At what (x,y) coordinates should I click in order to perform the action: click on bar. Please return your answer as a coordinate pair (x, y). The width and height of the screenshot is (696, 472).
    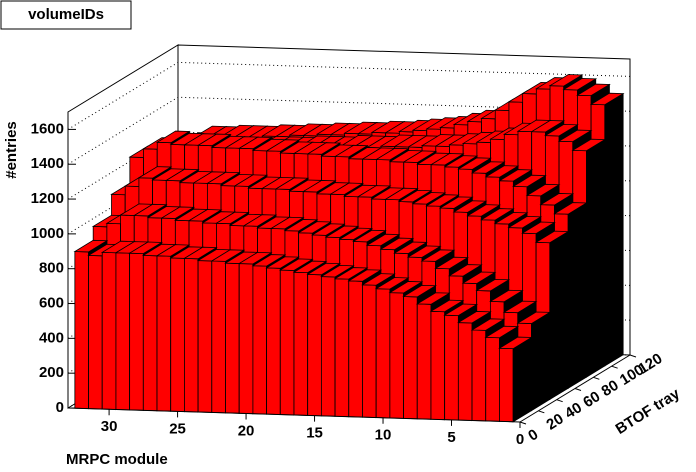
    Looking at the image, I should click on (515, 379).